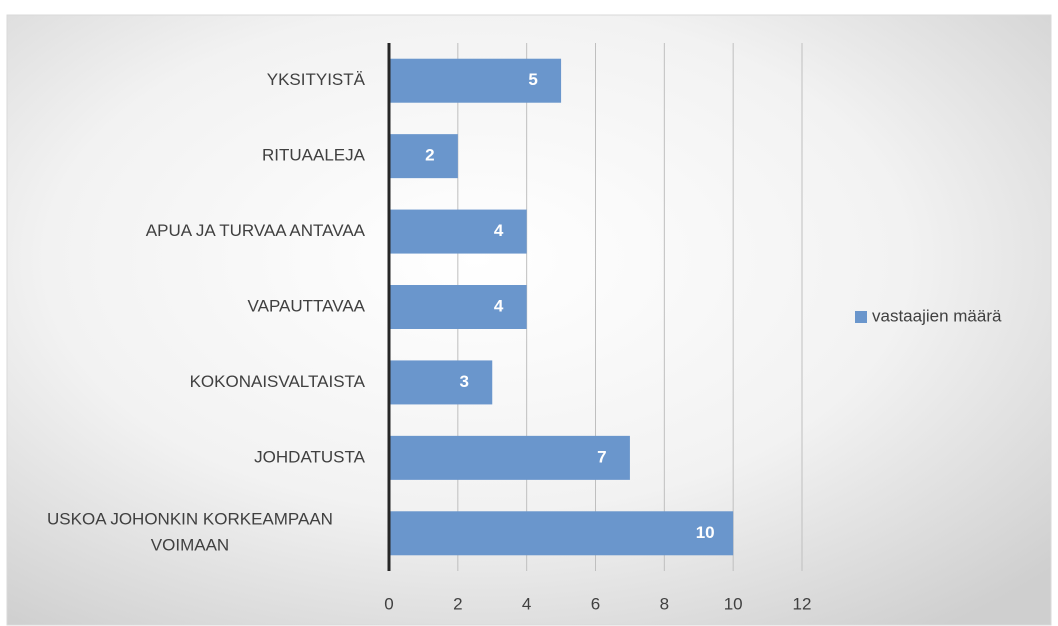  What do you see at coordinates (307, 305) in the screenshot?
I see `y-tick-label: VAPAUTTAVAA` at bounding box center [307, 305].